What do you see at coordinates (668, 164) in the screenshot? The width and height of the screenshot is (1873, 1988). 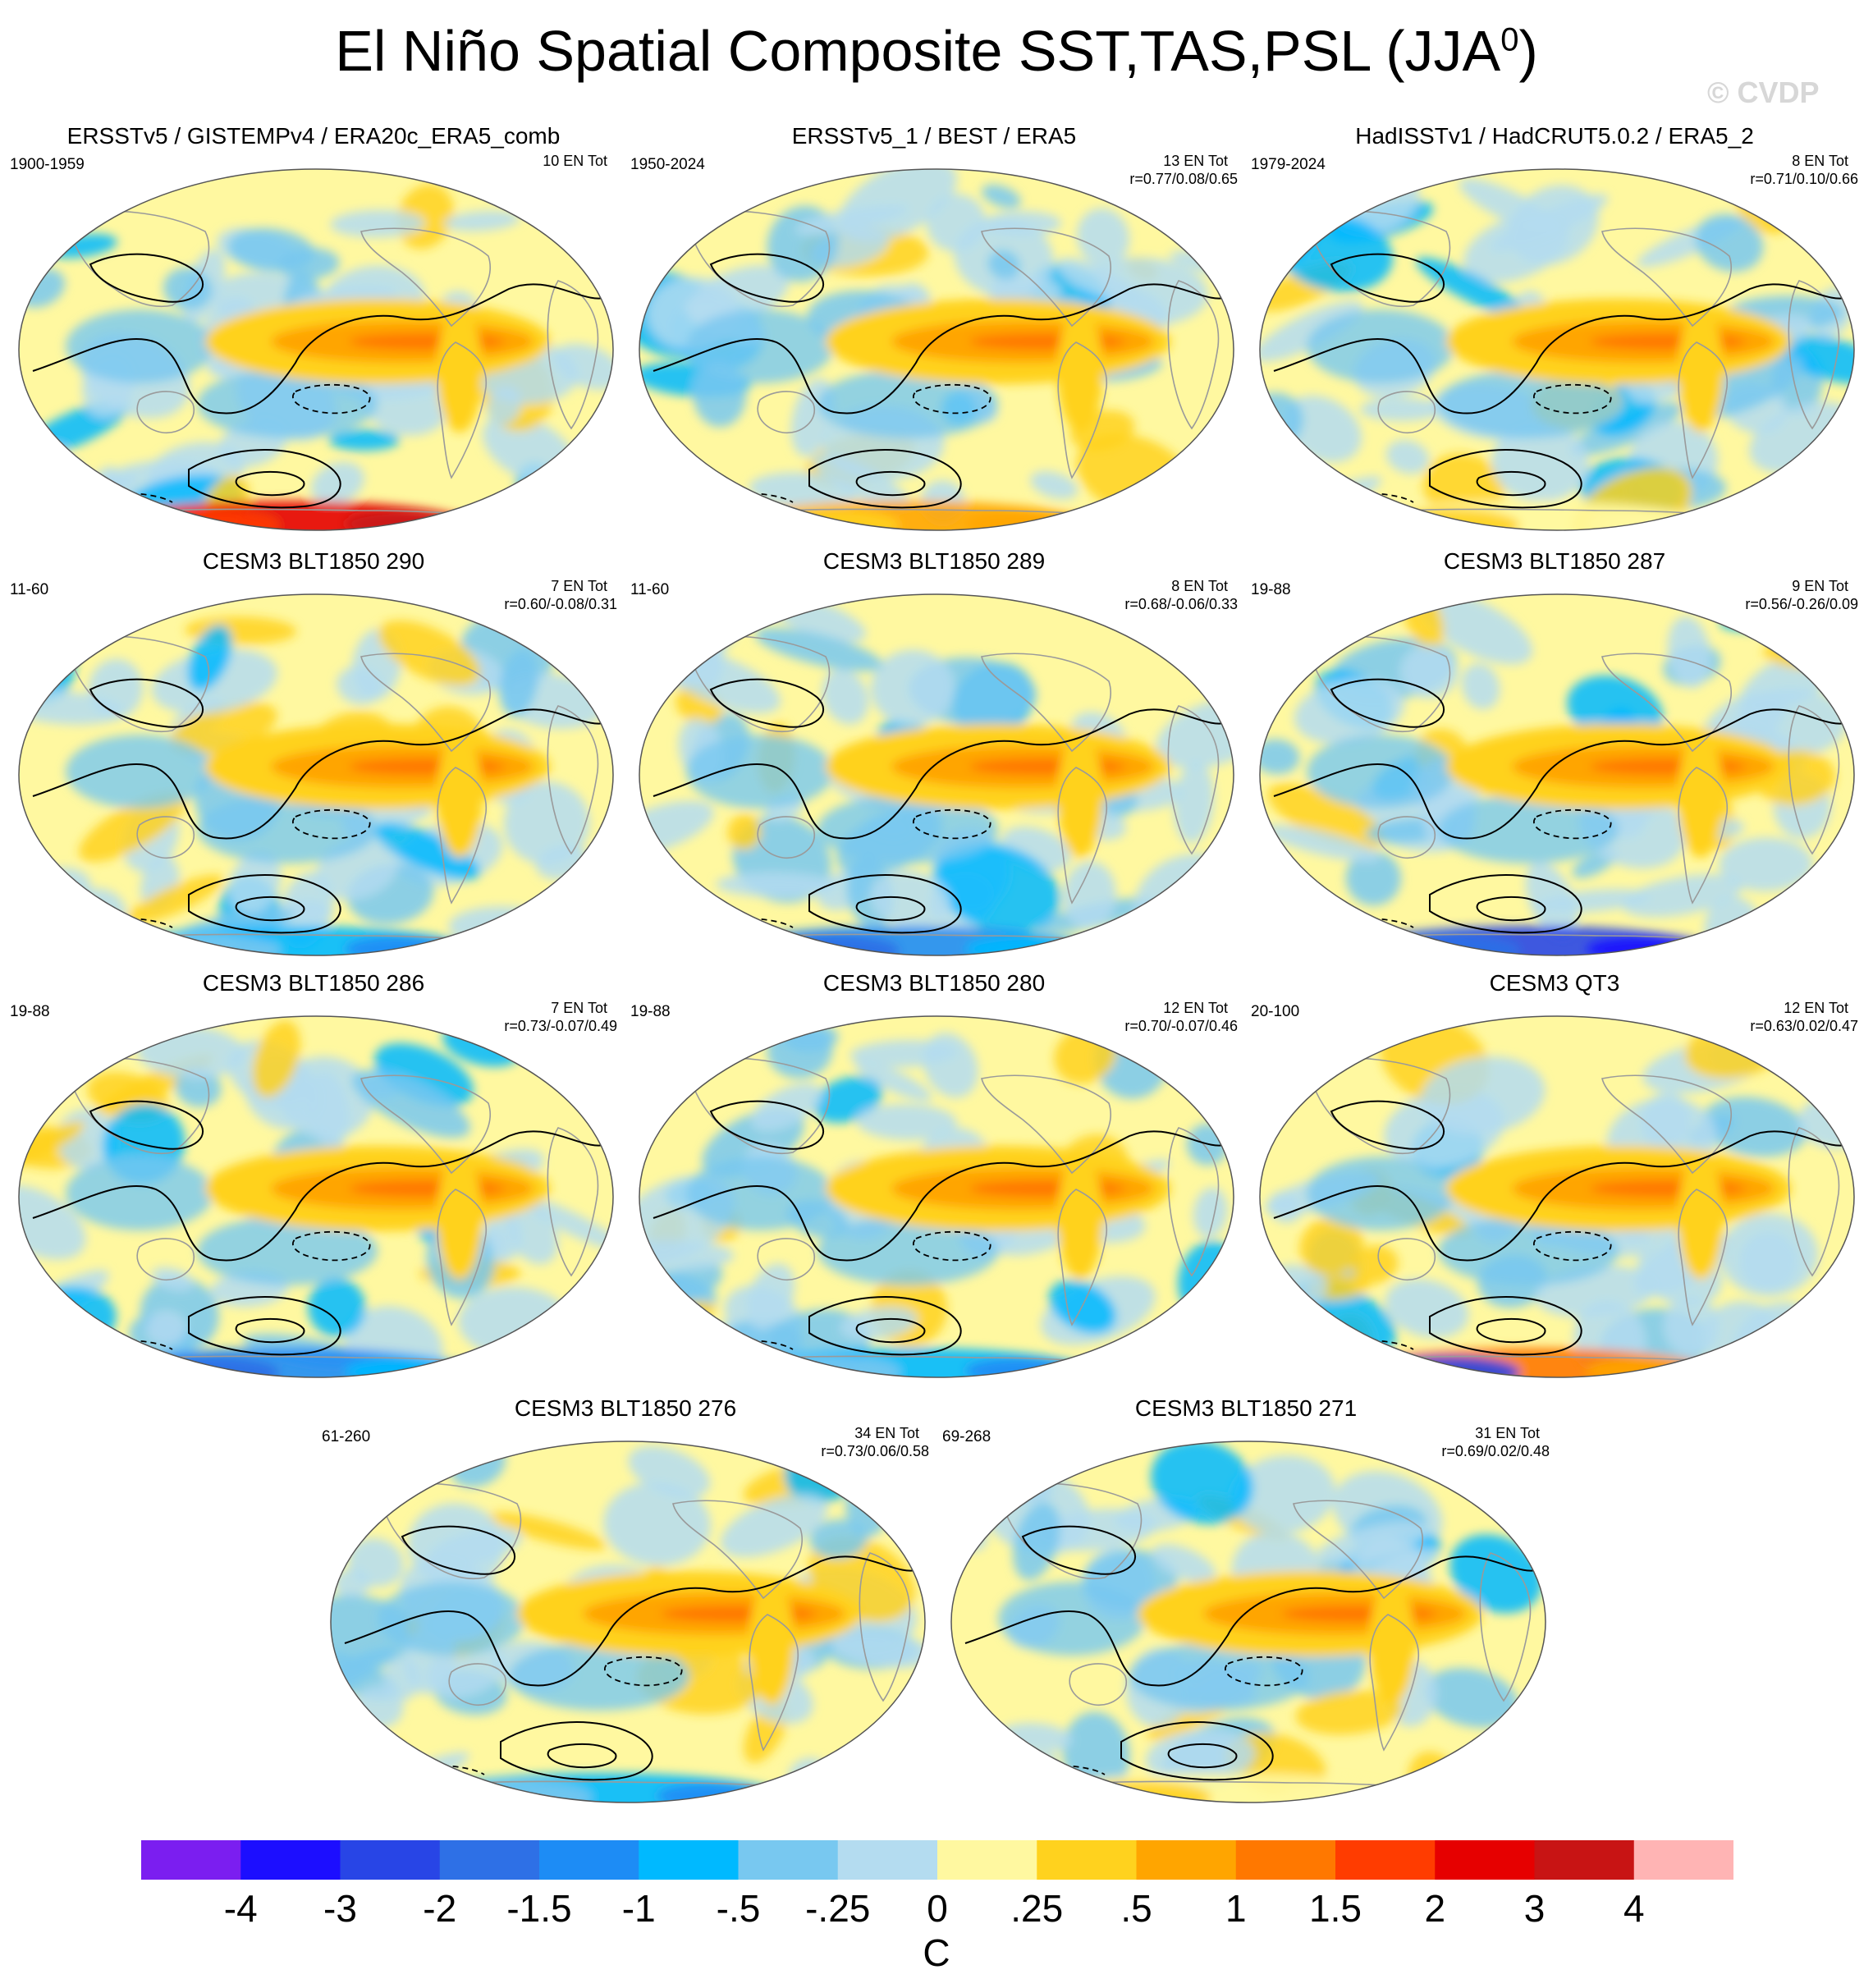 I see `panel-years: 1950-2024` at bounding box center [668, 164].